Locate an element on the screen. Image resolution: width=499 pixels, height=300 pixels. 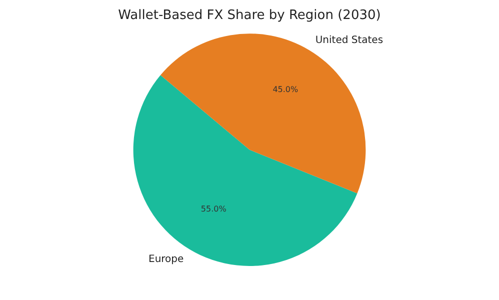
data-label: 55.0% is located at coordinates (213, 209).